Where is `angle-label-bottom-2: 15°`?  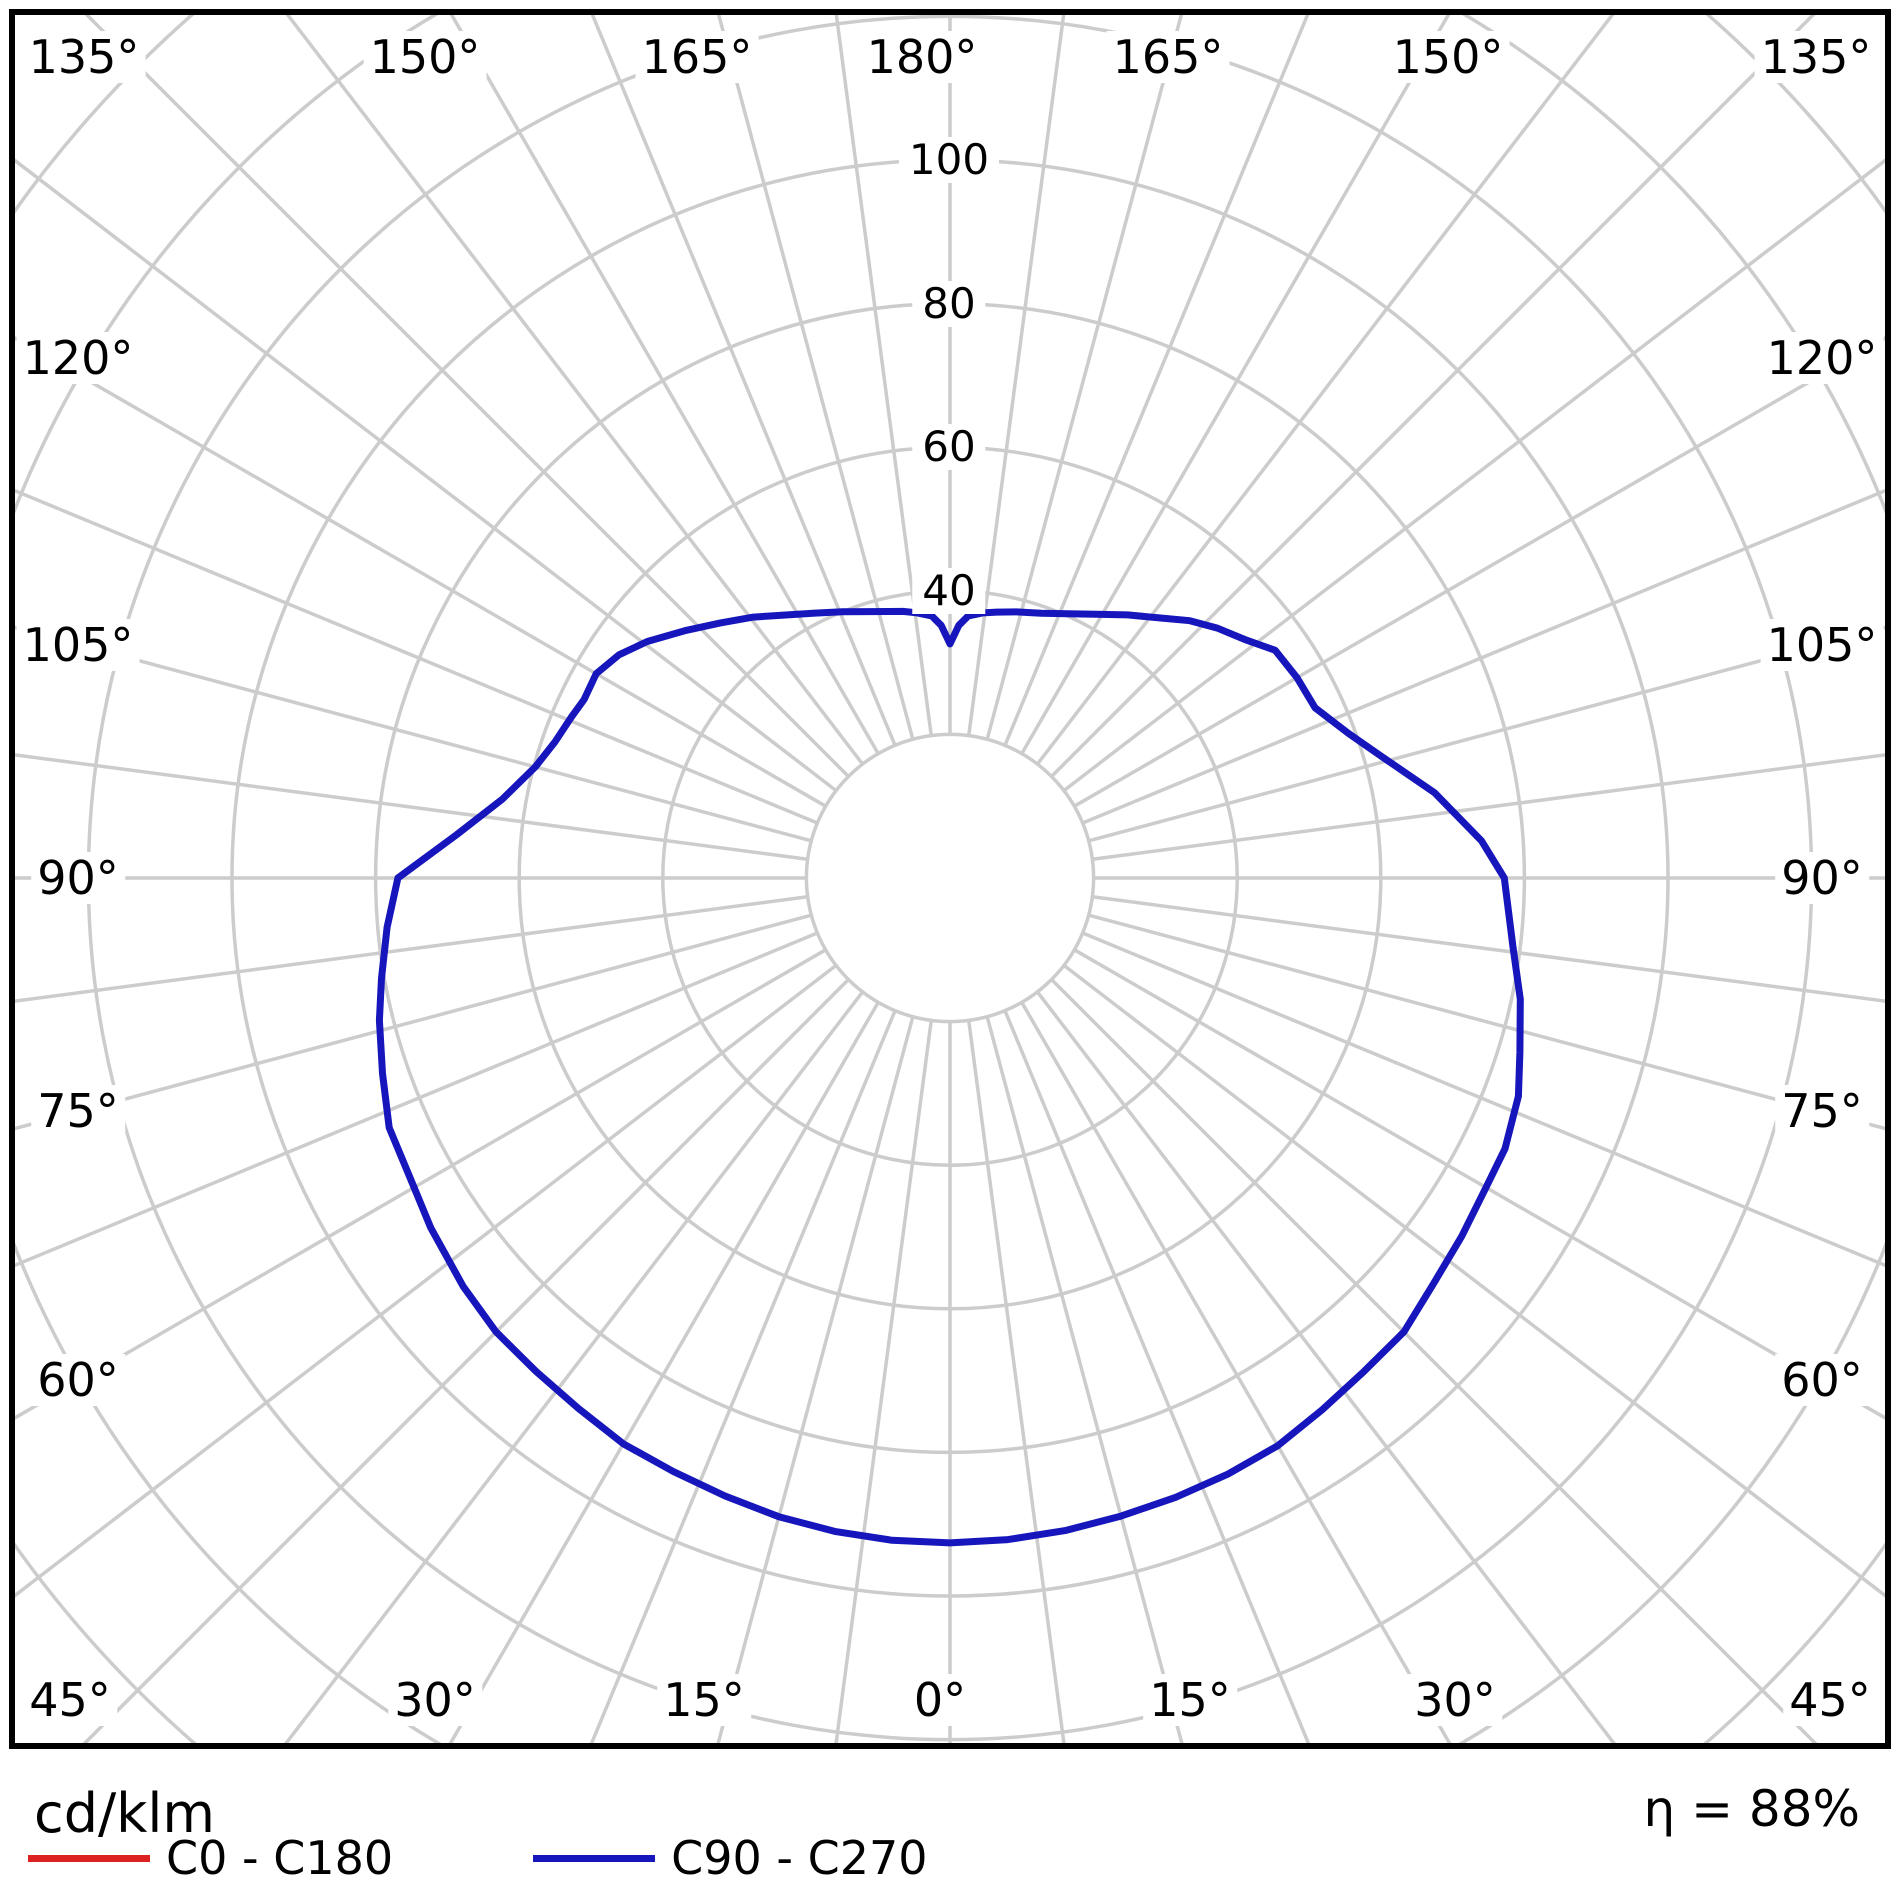 angle-label-bottom-2: 15° is located at coordinates (704, 1700).